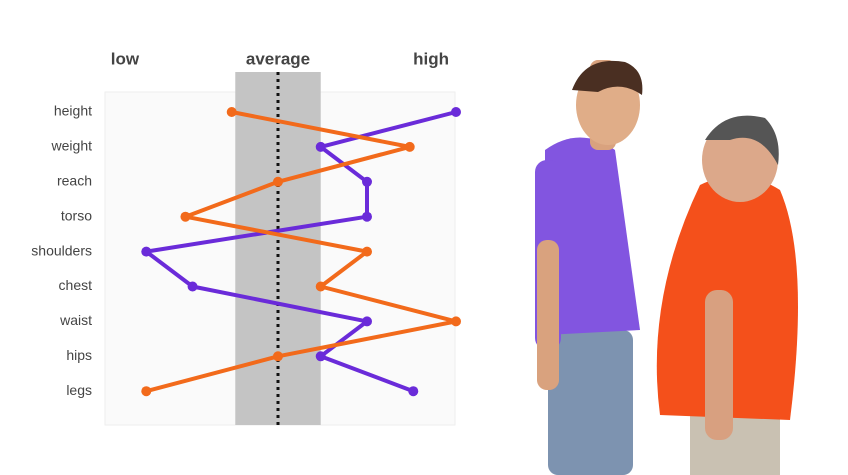 The width and height of the screenshot is (848, 475). What do you see at coordinates (76, 215) in the screenshot?
I see `row-label: torso` at bounding box center [76, 215].